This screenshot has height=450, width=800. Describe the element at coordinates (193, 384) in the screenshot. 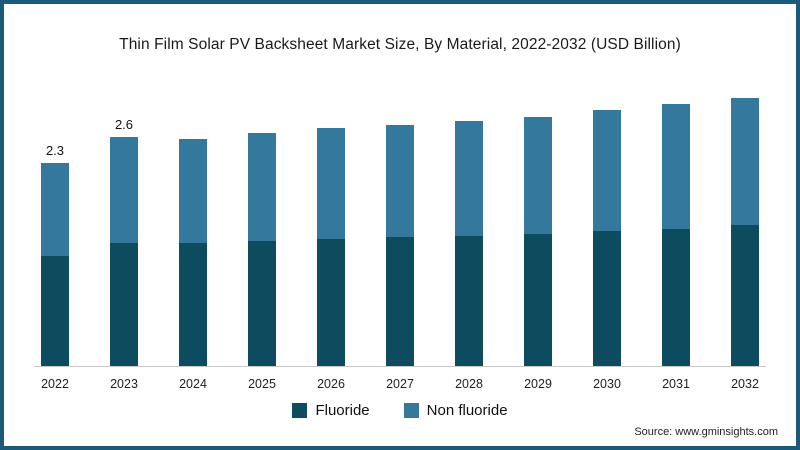

I see `x-tick-label: 2024` at that location.